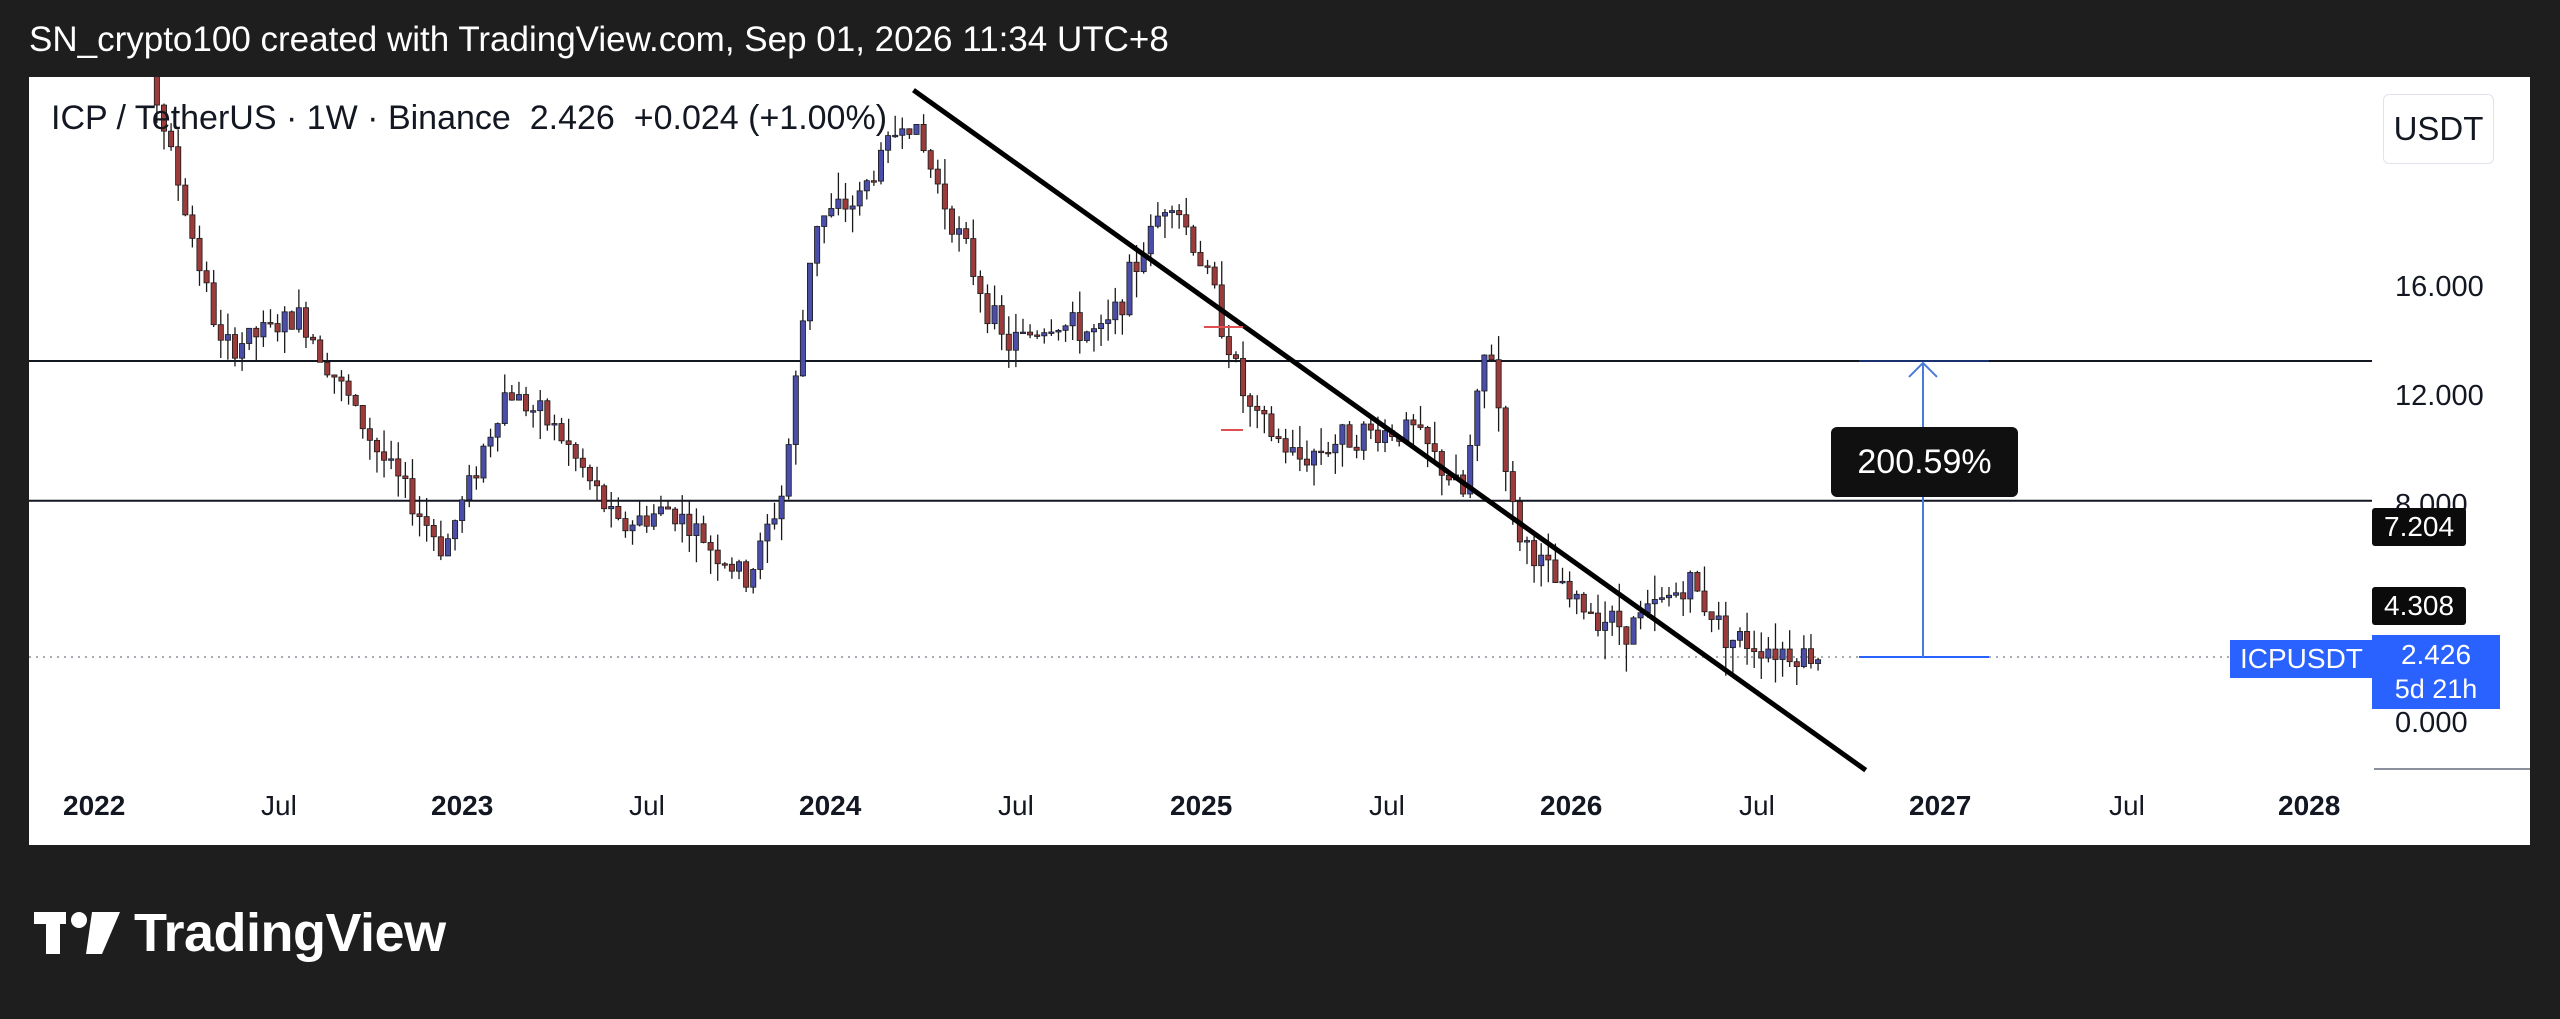  What do you see at coordinates (94, 805) in the screenshot?
I see `x-tick-label: 2022` at bounding box center [94, 805].